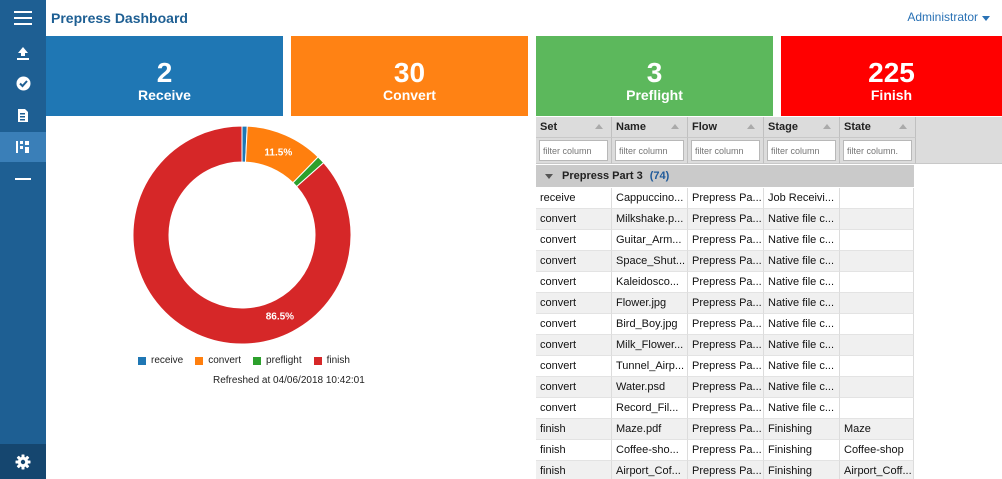 This screenshot has height=479, width=1002. Describe the element at coordinates (650, 127) in the screenshot. I see `column-header-name: Name` at that location.